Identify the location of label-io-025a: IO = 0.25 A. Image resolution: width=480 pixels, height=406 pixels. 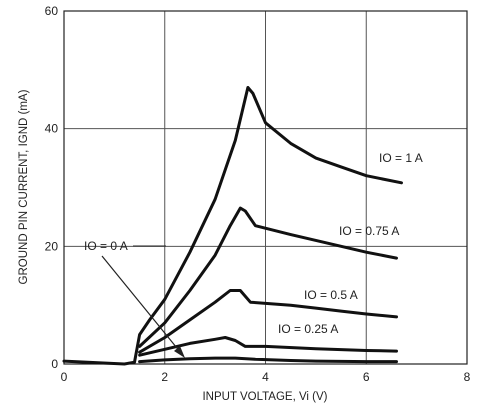
(308, 329).